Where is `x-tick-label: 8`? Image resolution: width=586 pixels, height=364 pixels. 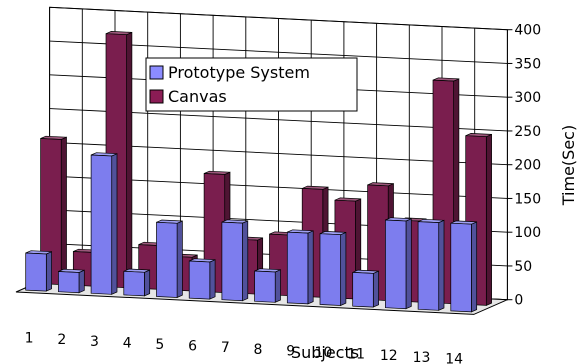 x-tick-label: 8 is located at coordinates (258, 350).